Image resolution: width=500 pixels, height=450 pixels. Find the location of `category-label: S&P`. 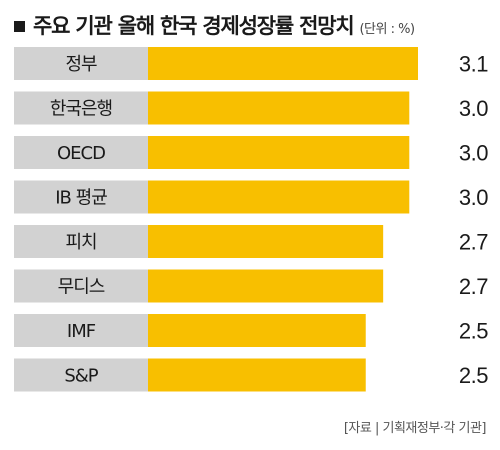

category-label: S&P is located at coordinates (81, 376).